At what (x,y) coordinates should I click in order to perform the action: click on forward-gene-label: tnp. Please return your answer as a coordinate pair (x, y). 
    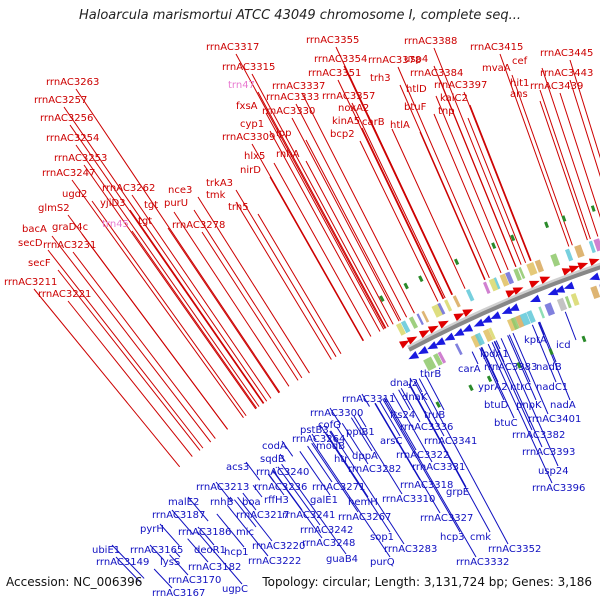
    Looking at the image, I should click on (446, 111).